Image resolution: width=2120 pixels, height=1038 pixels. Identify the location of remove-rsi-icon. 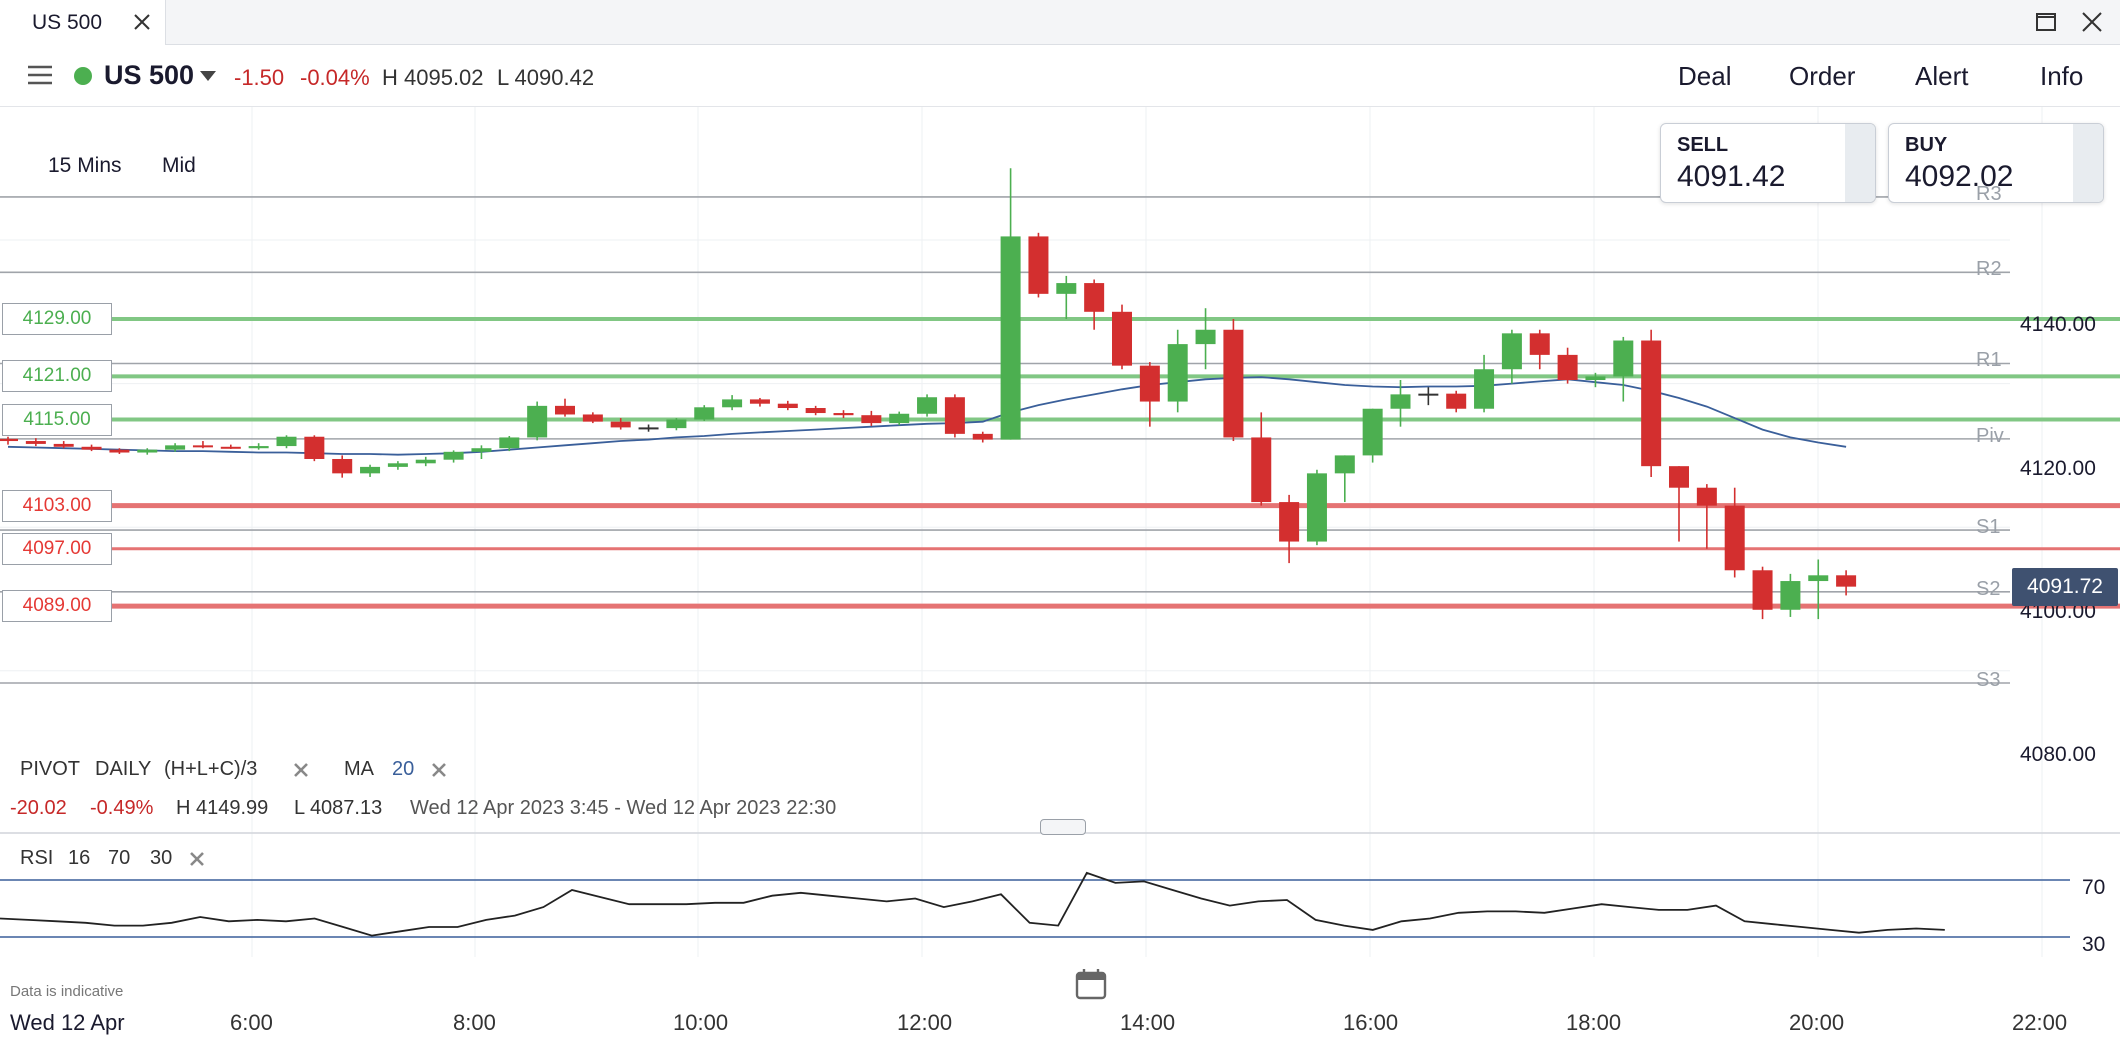
(197, 859).